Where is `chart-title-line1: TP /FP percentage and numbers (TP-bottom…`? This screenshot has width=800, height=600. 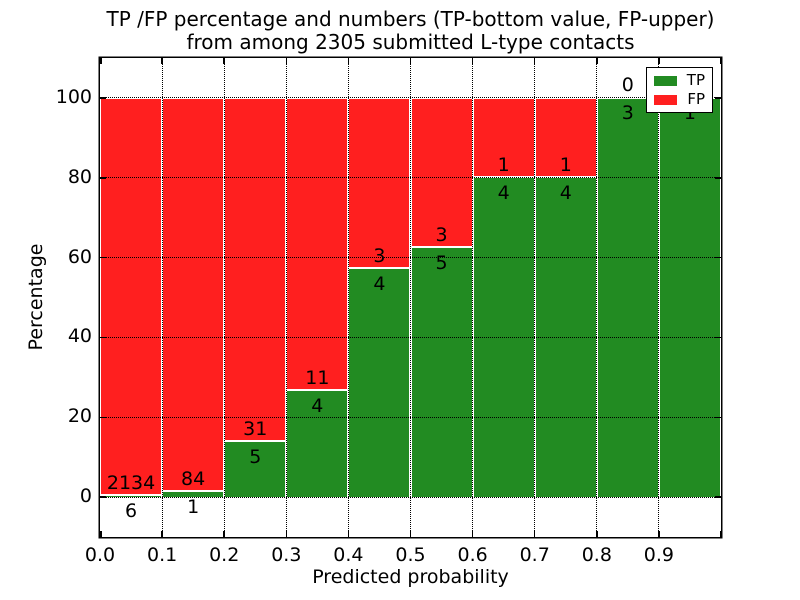
chart-title-line1: TP /FP percentage and numbers (TP-bottom… is located at coordinates (410, 19).